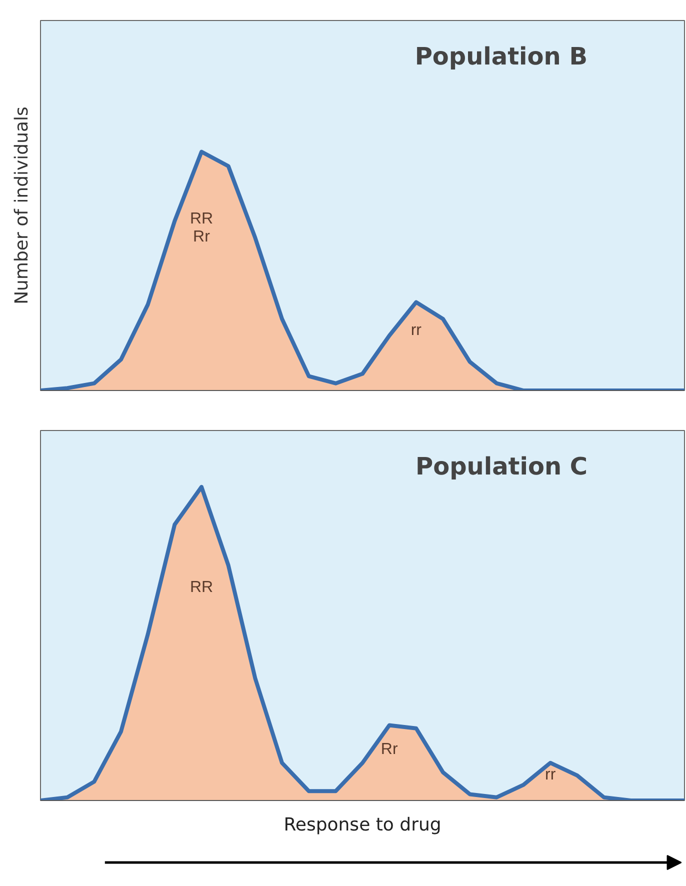 This screenshot has height=886, width=686. Describe the element at coordinates (363, 825) in the screenshot. I see `x-axis-title: Response to drug` at that location.